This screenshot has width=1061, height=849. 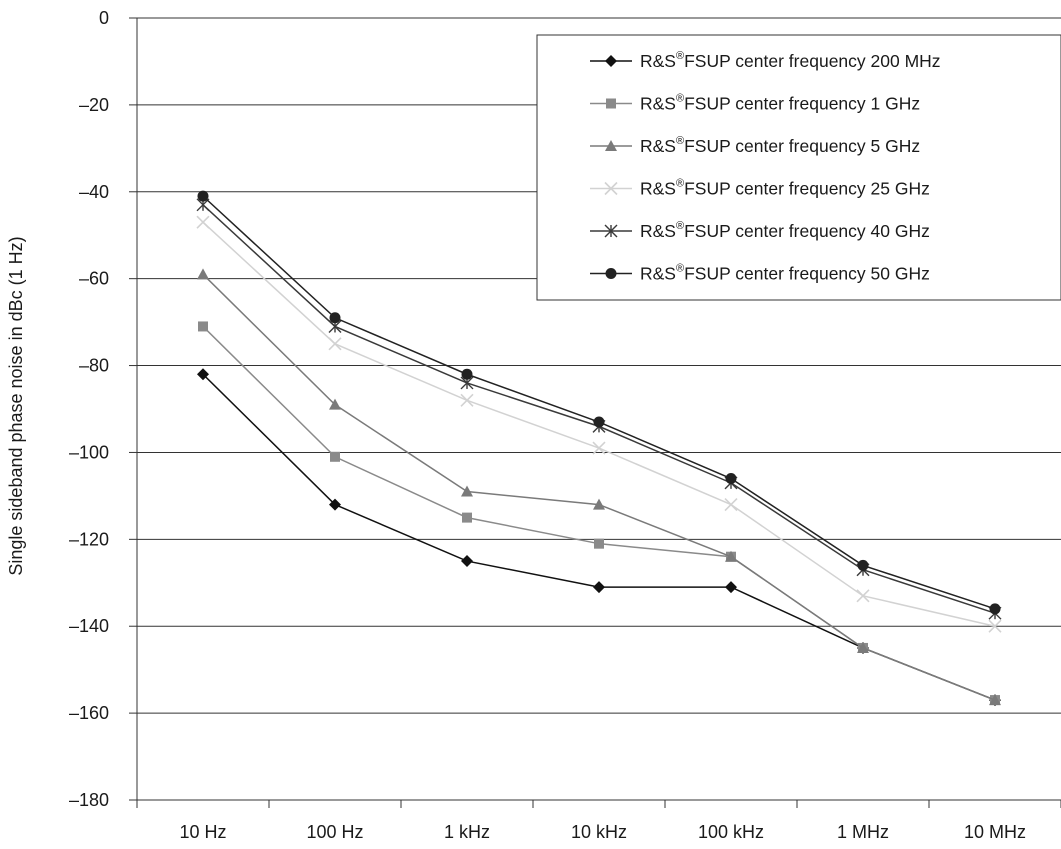 What do you see at coordinates (790, 60) in the screenshot?
I see `legend-label: R&S®FSUP center frequency 200 MHz` at bounding box center [790, 60].